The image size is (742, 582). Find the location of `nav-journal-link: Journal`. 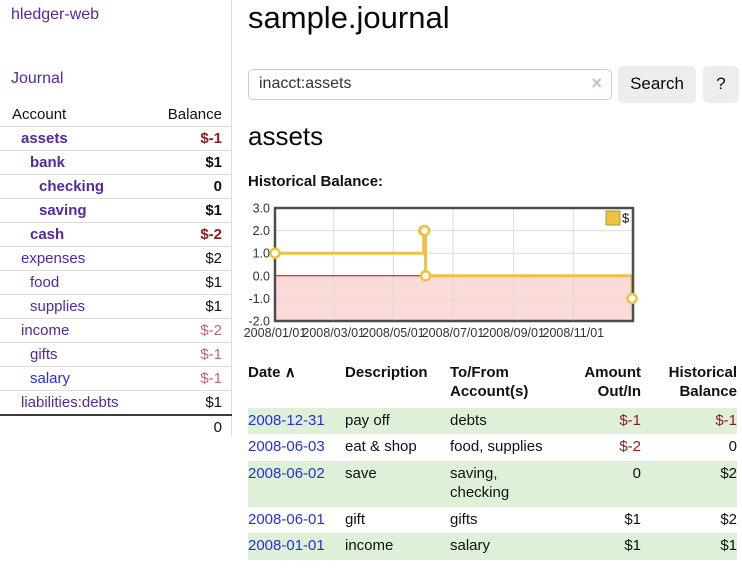

nav-journal-link: Journal is located at coordinates (37, 78).